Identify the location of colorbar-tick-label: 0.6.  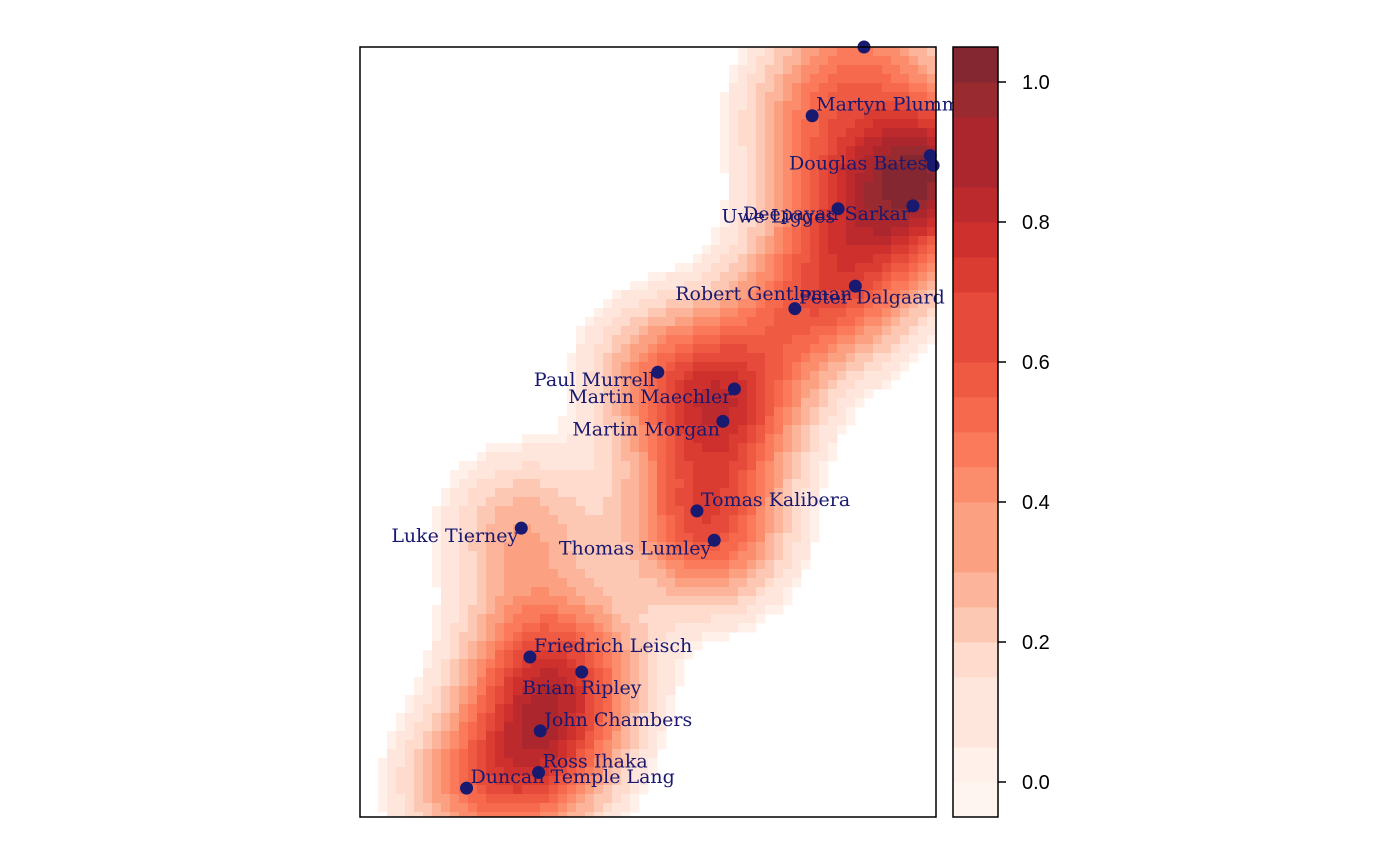
(1036, 363).